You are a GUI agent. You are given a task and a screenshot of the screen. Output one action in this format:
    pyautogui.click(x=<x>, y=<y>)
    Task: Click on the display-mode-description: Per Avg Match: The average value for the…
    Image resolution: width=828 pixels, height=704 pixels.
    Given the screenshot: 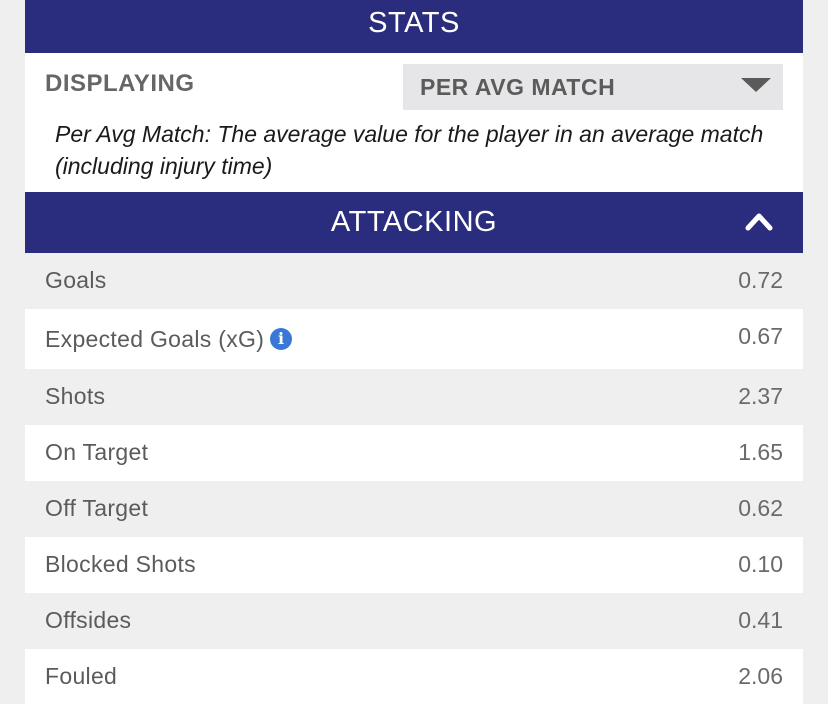 What is the action you would take?
    pyautogui.click(x=409, y=150)
    